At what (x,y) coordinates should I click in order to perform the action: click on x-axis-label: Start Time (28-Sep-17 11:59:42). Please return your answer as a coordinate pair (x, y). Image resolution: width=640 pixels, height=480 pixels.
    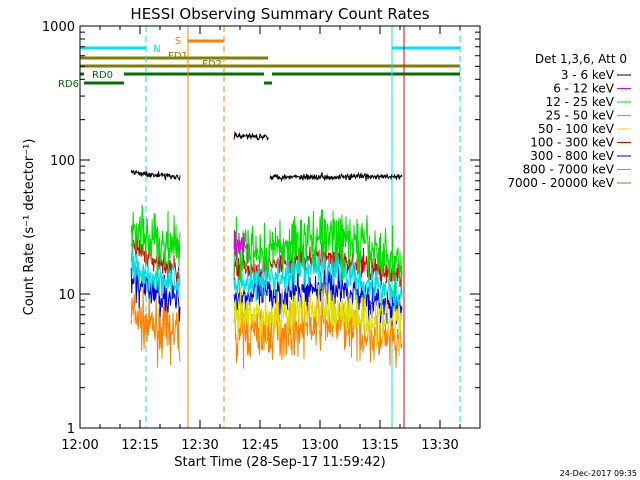
    Looking at the image, I should click on (279, 462).